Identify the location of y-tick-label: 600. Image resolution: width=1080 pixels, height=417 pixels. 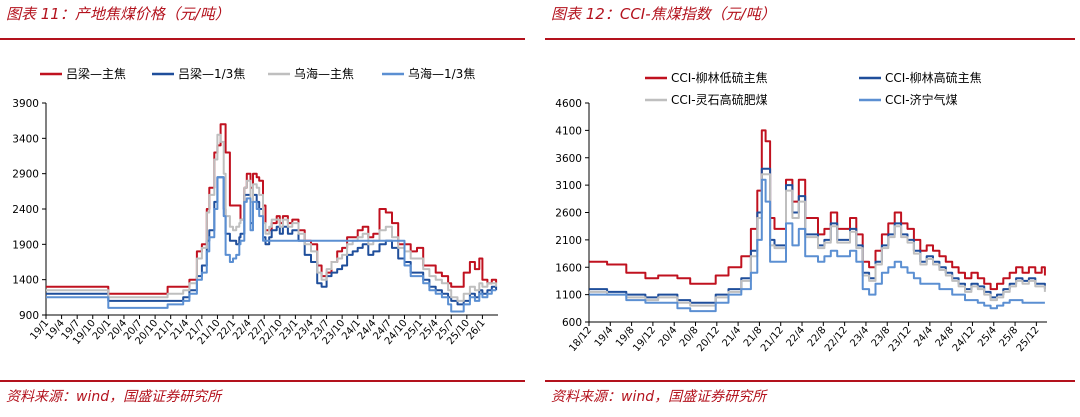
(572, 323).